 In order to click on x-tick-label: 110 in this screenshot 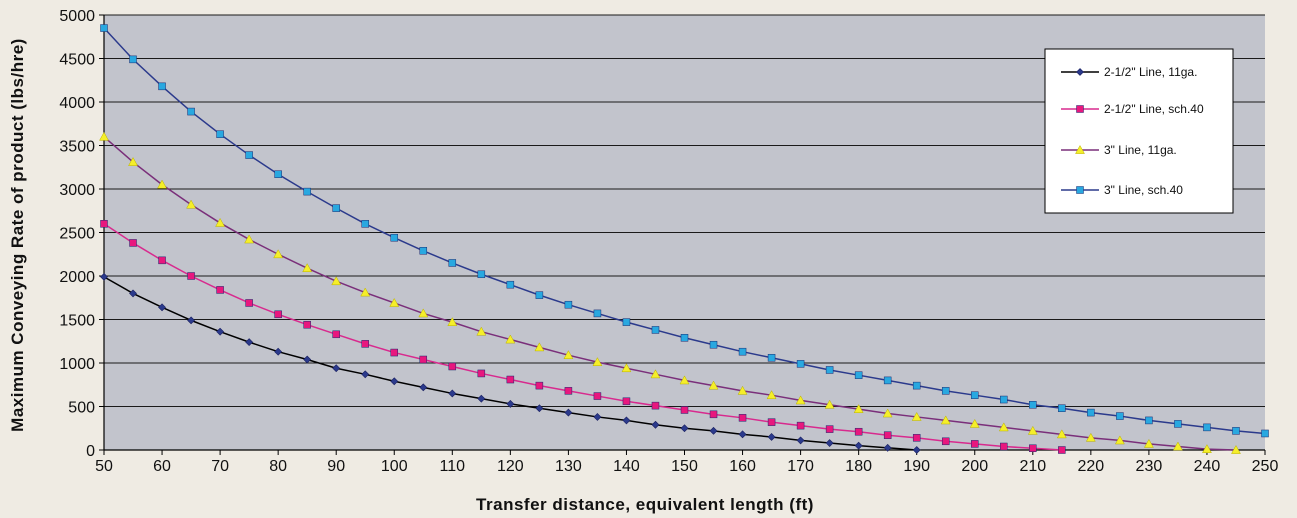, I will do `click(453, 466)`.